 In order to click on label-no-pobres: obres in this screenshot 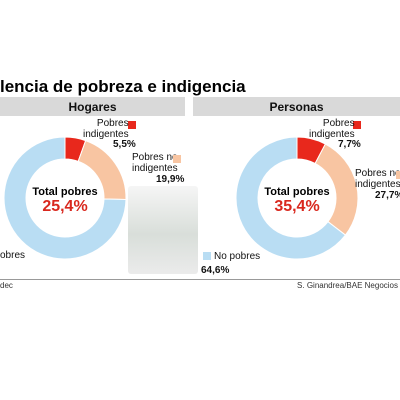, I will do `click(13, 255)`.